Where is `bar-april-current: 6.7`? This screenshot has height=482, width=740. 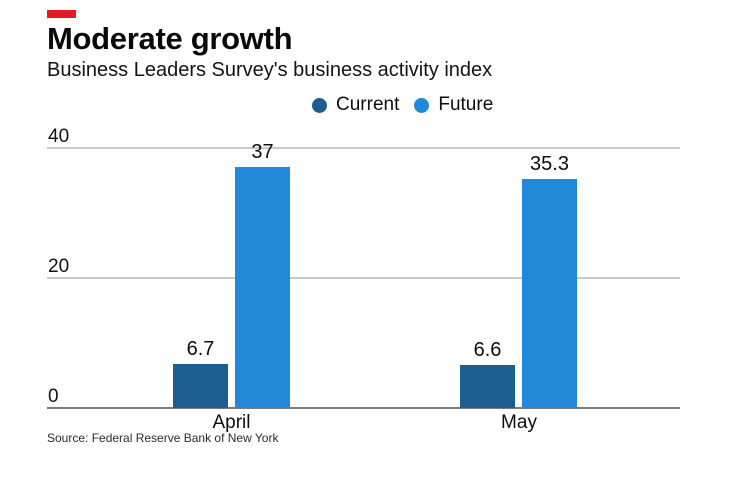
bar-april-current: 6.7 is located at coordinates (200, 373).